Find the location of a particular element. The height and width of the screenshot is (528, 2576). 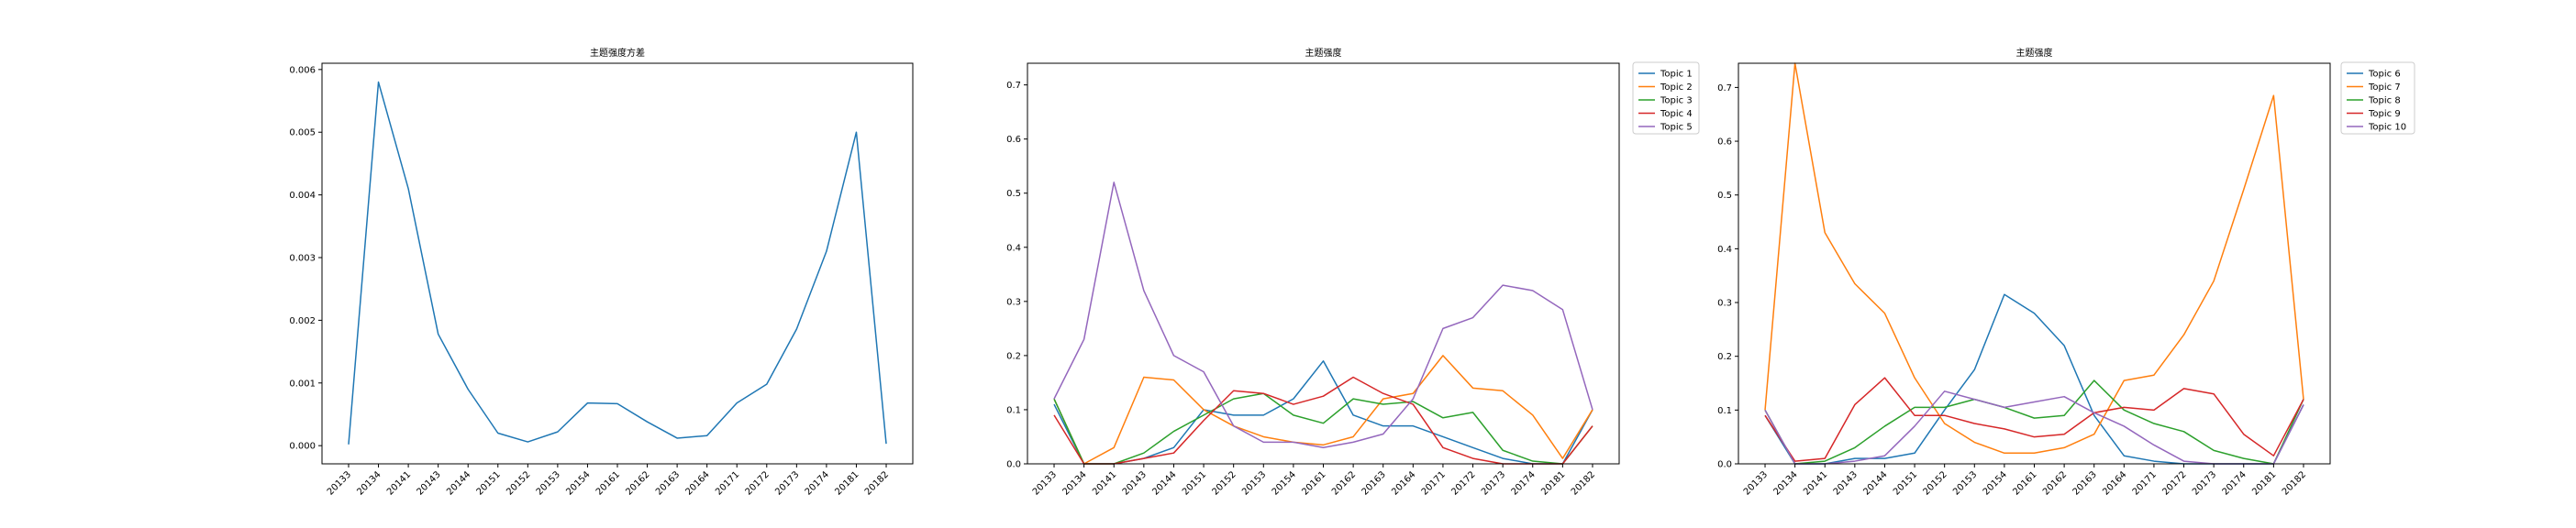

legend-entry: Topic 2 is located at coordinates (1676, 87).